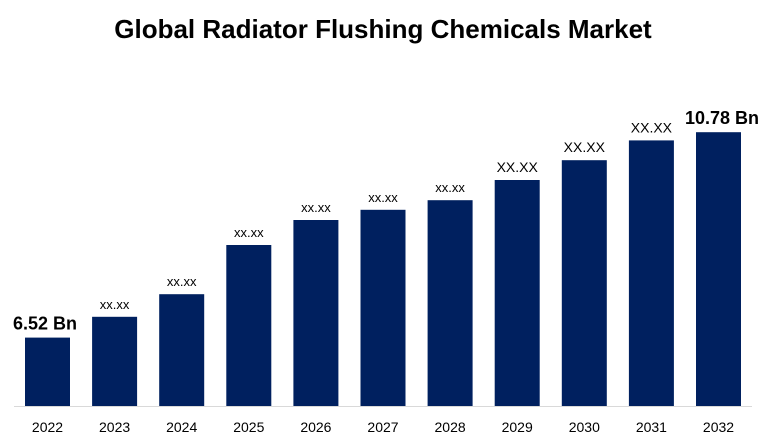 The width and height of the screenshot is (766, 442). I want to click on x-tick-label-2028: 2028, so click(450, 427).